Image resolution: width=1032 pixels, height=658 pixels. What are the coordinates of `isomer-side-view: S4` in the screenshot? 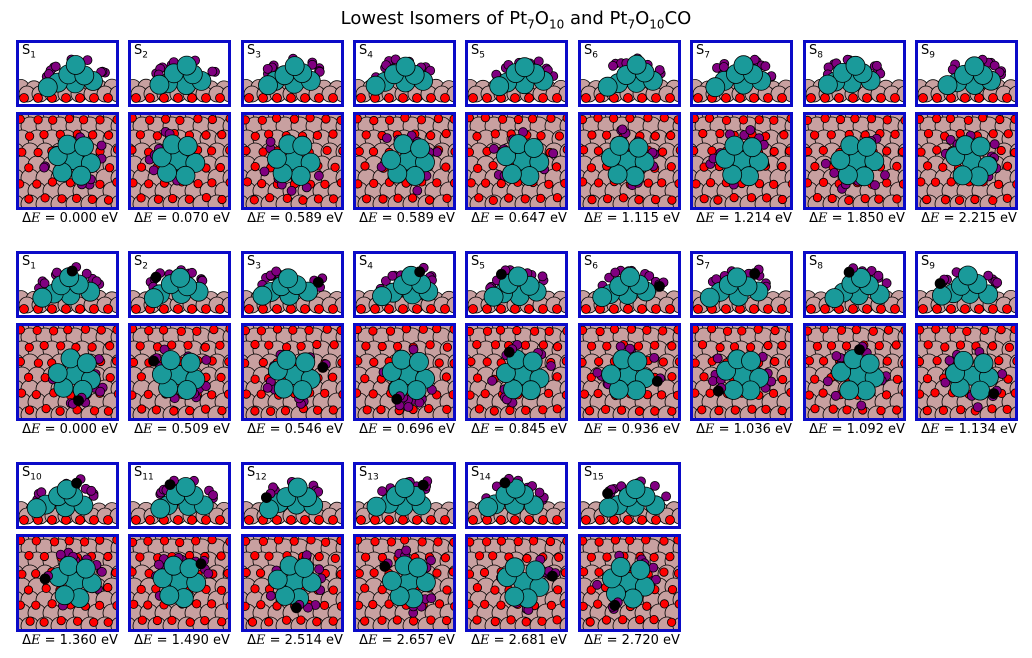 It's located at (404, 284).